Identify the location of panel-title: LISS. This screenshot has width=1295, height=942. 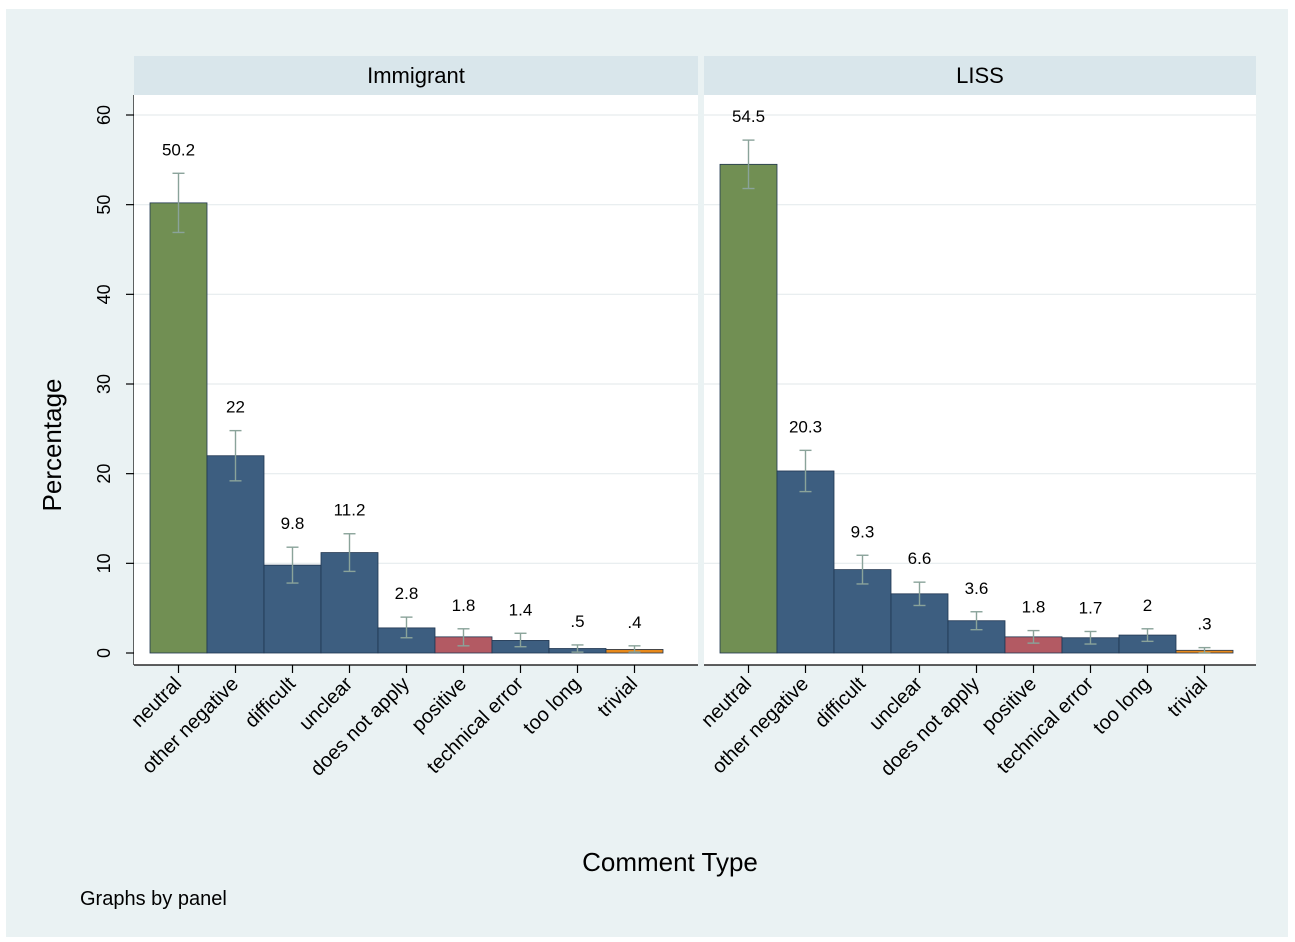
(980, 75).